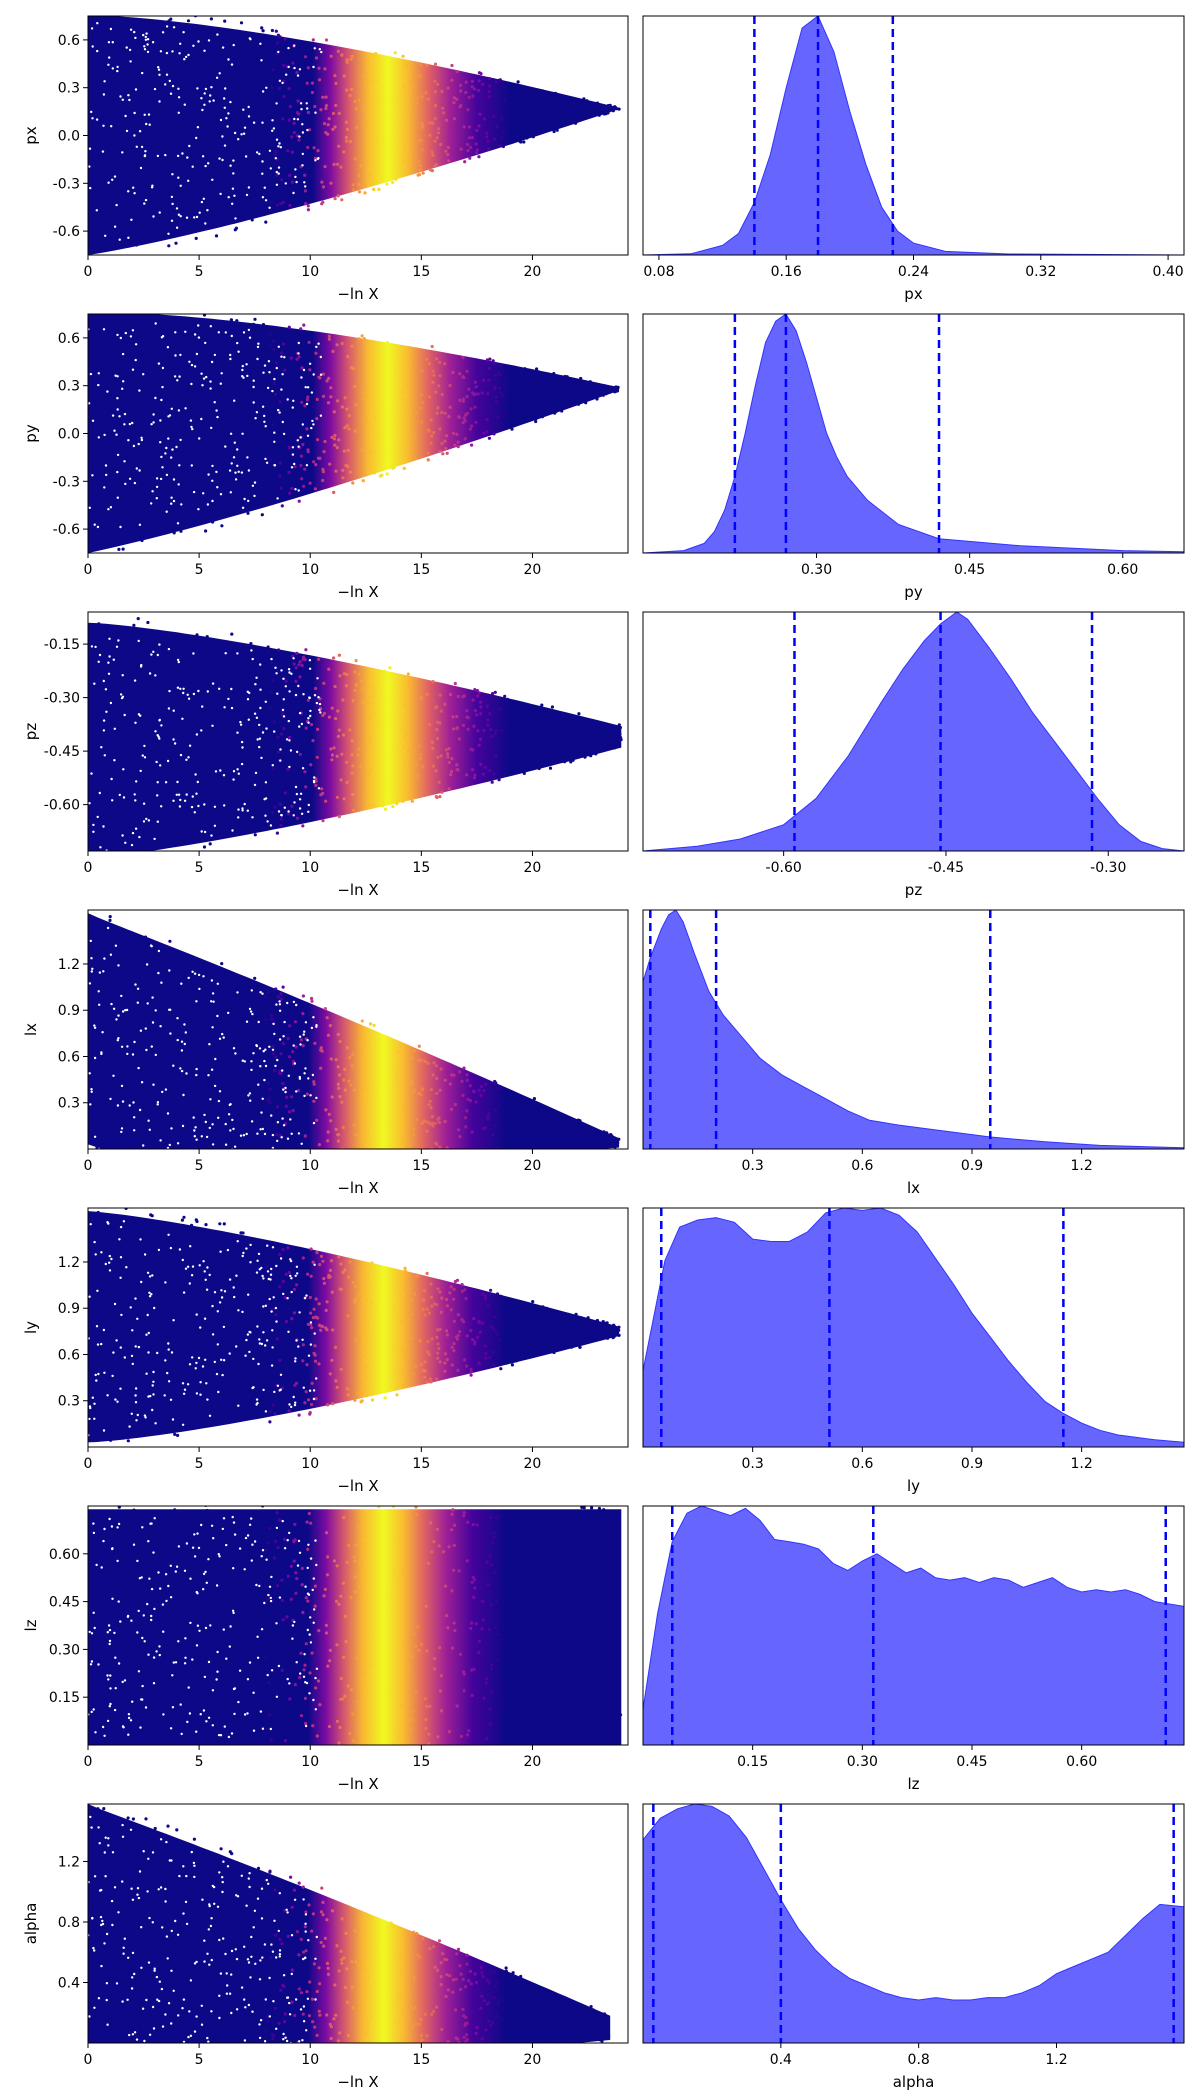 The height and width of the screenshot is (2100, 1200). What do you see at coordinates (1108, 868) in the screenshot?
I see `x-tick-label: -0.30` at bounding box center [1108, 868].